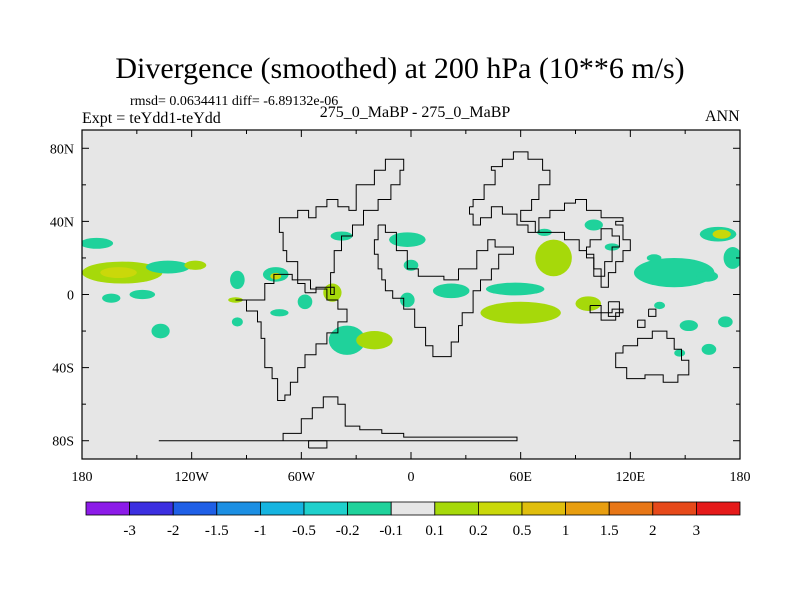 This screenshot has height=600, width=800. Describe the element at coordinates (653, 531) in the screenshot. I see `colorbar-label: 2` at that location.